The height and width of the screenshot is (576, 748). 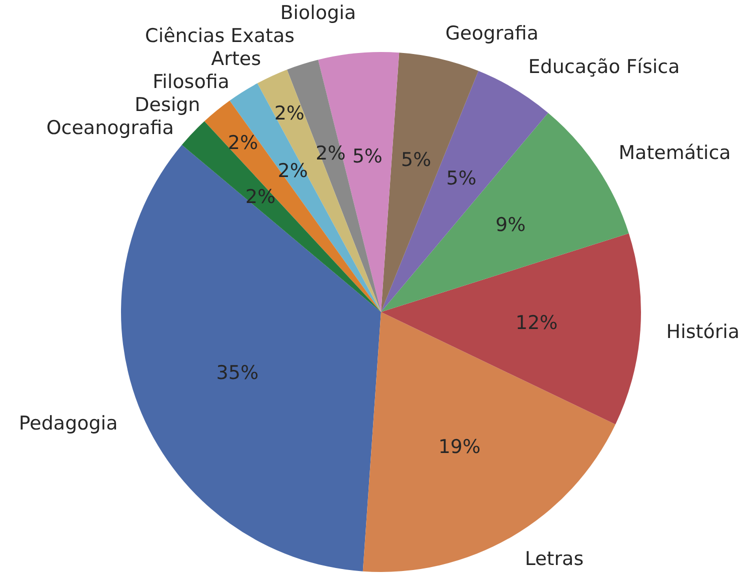 I want to click on data-label: 9%, so click(x=511, y=225).